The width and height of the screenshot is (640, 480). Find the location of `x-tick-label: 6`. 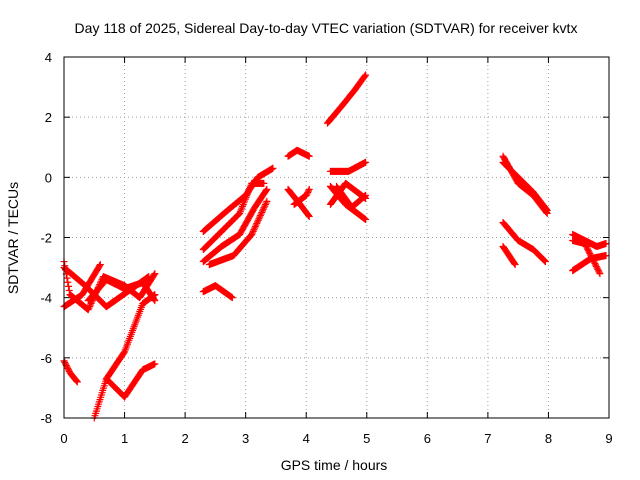

x-tick-label: 6 is located at coordinates (427, 438).